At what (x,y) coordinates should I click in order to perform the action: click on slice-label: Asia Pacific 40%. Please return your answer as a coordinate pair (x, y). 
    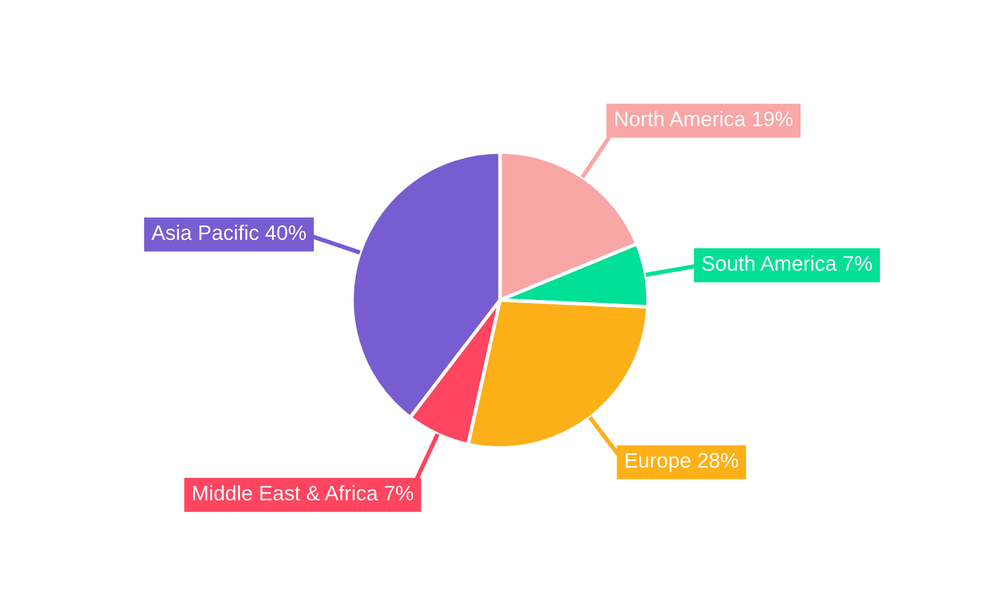
    Looking at the image, I should click on (228, 232).